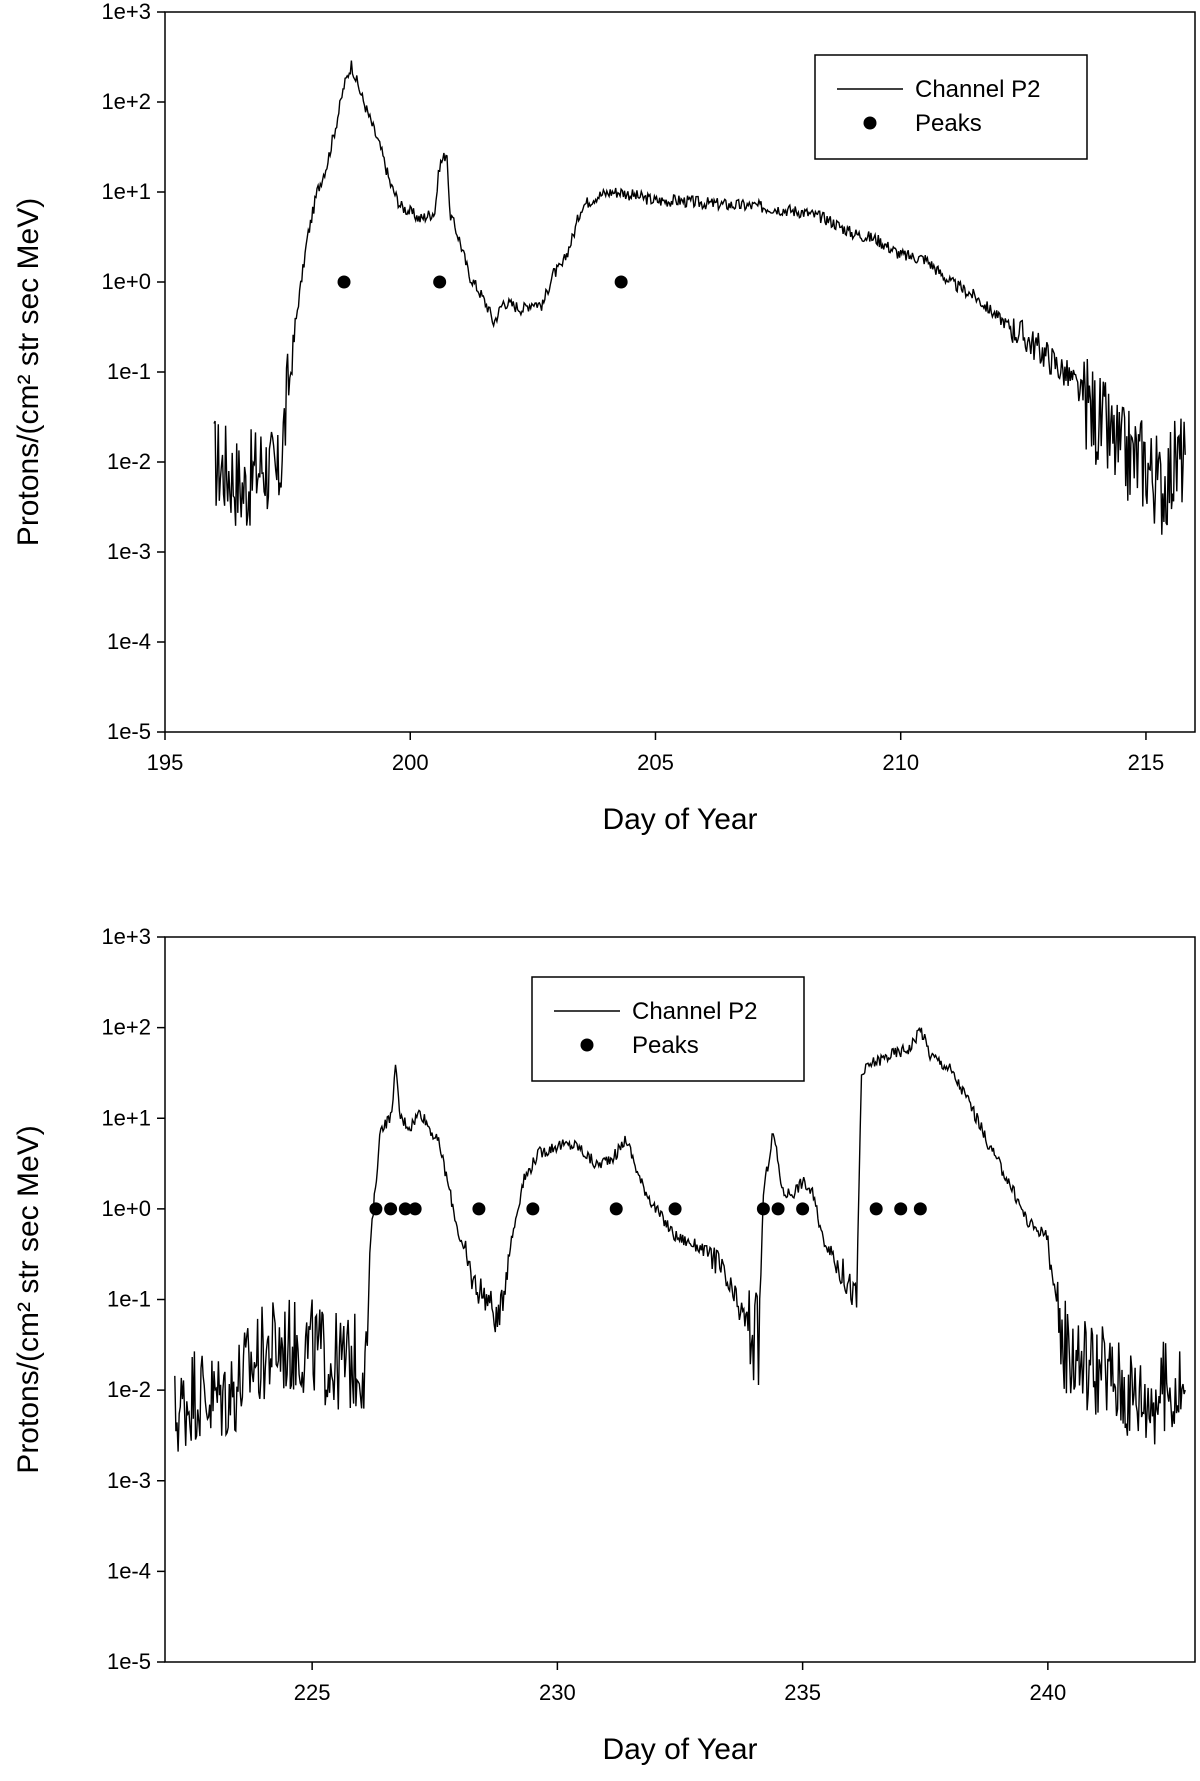  What do you see at coordinates (312, 1692) in the screenshot?
I see `x-tick-label: 225` at bounding box center [312, 1692].